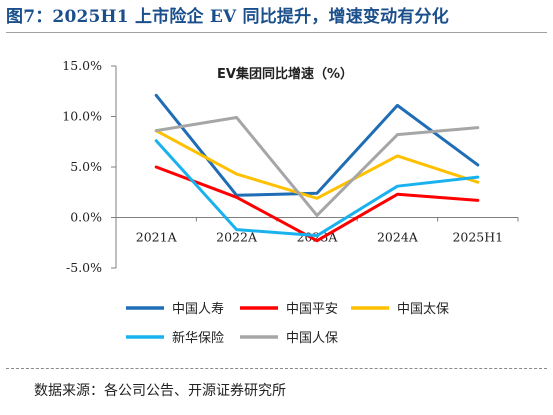  Describe the element at coordinates (312, 309) in the screenshot. I see `legend-label: 中国平安` at that location.